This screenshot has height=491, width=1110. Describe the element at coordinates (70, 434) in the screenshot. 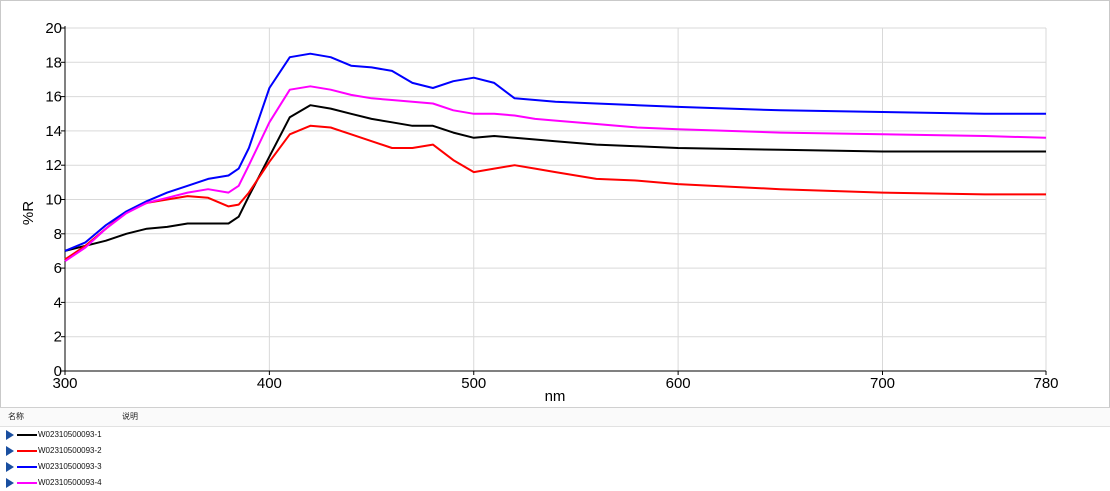

I see `legend-item-label: W02310500093-1` at that location.